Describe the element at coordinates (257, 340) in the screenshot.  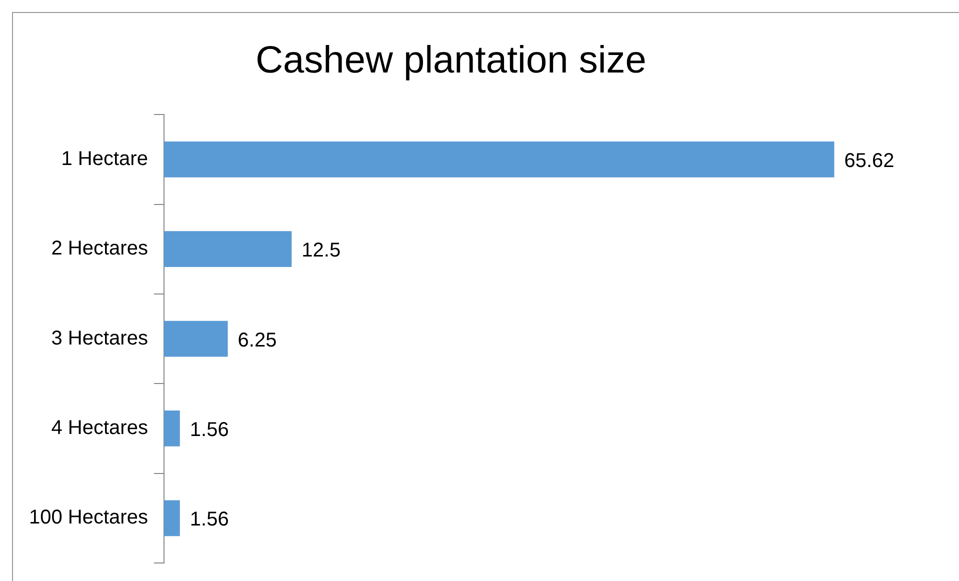
I see `data-label: 6.25` at that location.